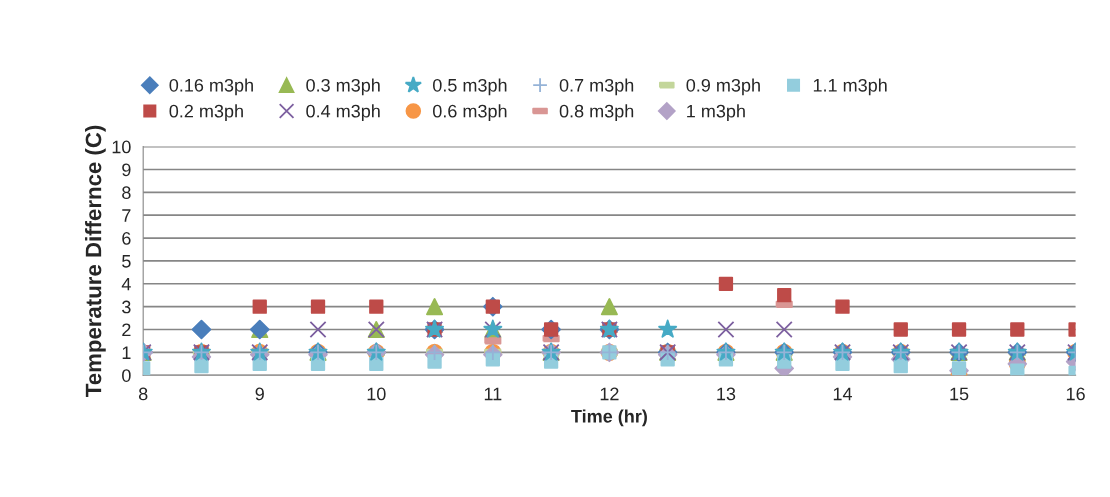 The width and height of the screenshot is (1110, 497). Describe the element at coordinates (121, 147) in the screenshot. I see `y-tick-label: 10` at that location.